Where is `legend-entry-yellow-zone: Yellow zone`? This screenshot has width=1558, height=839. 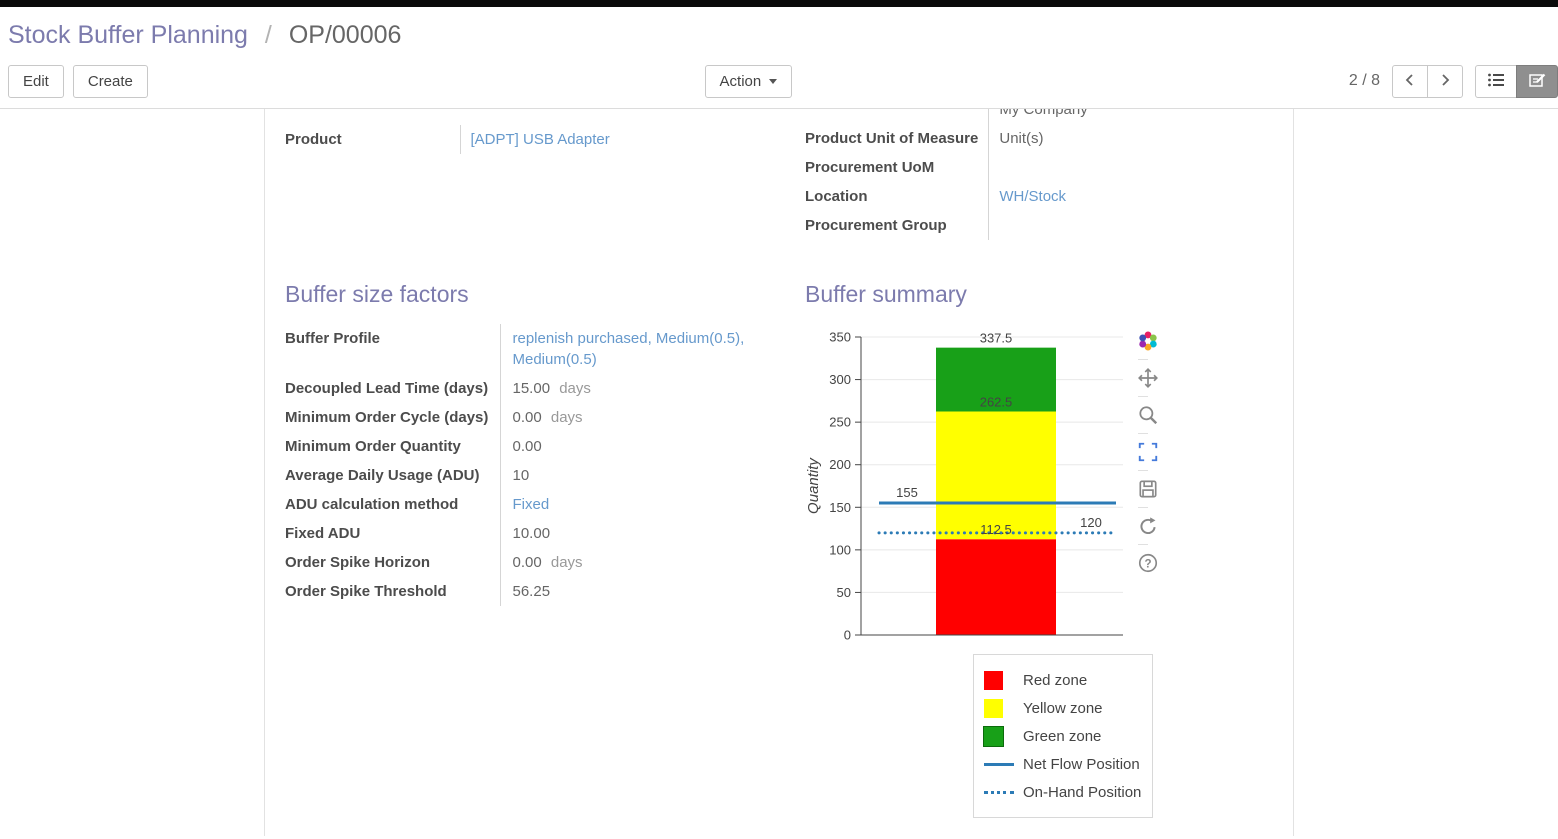 legend-entry-yellow-zone: Yellow zone is located at coordinates (1063, 708).